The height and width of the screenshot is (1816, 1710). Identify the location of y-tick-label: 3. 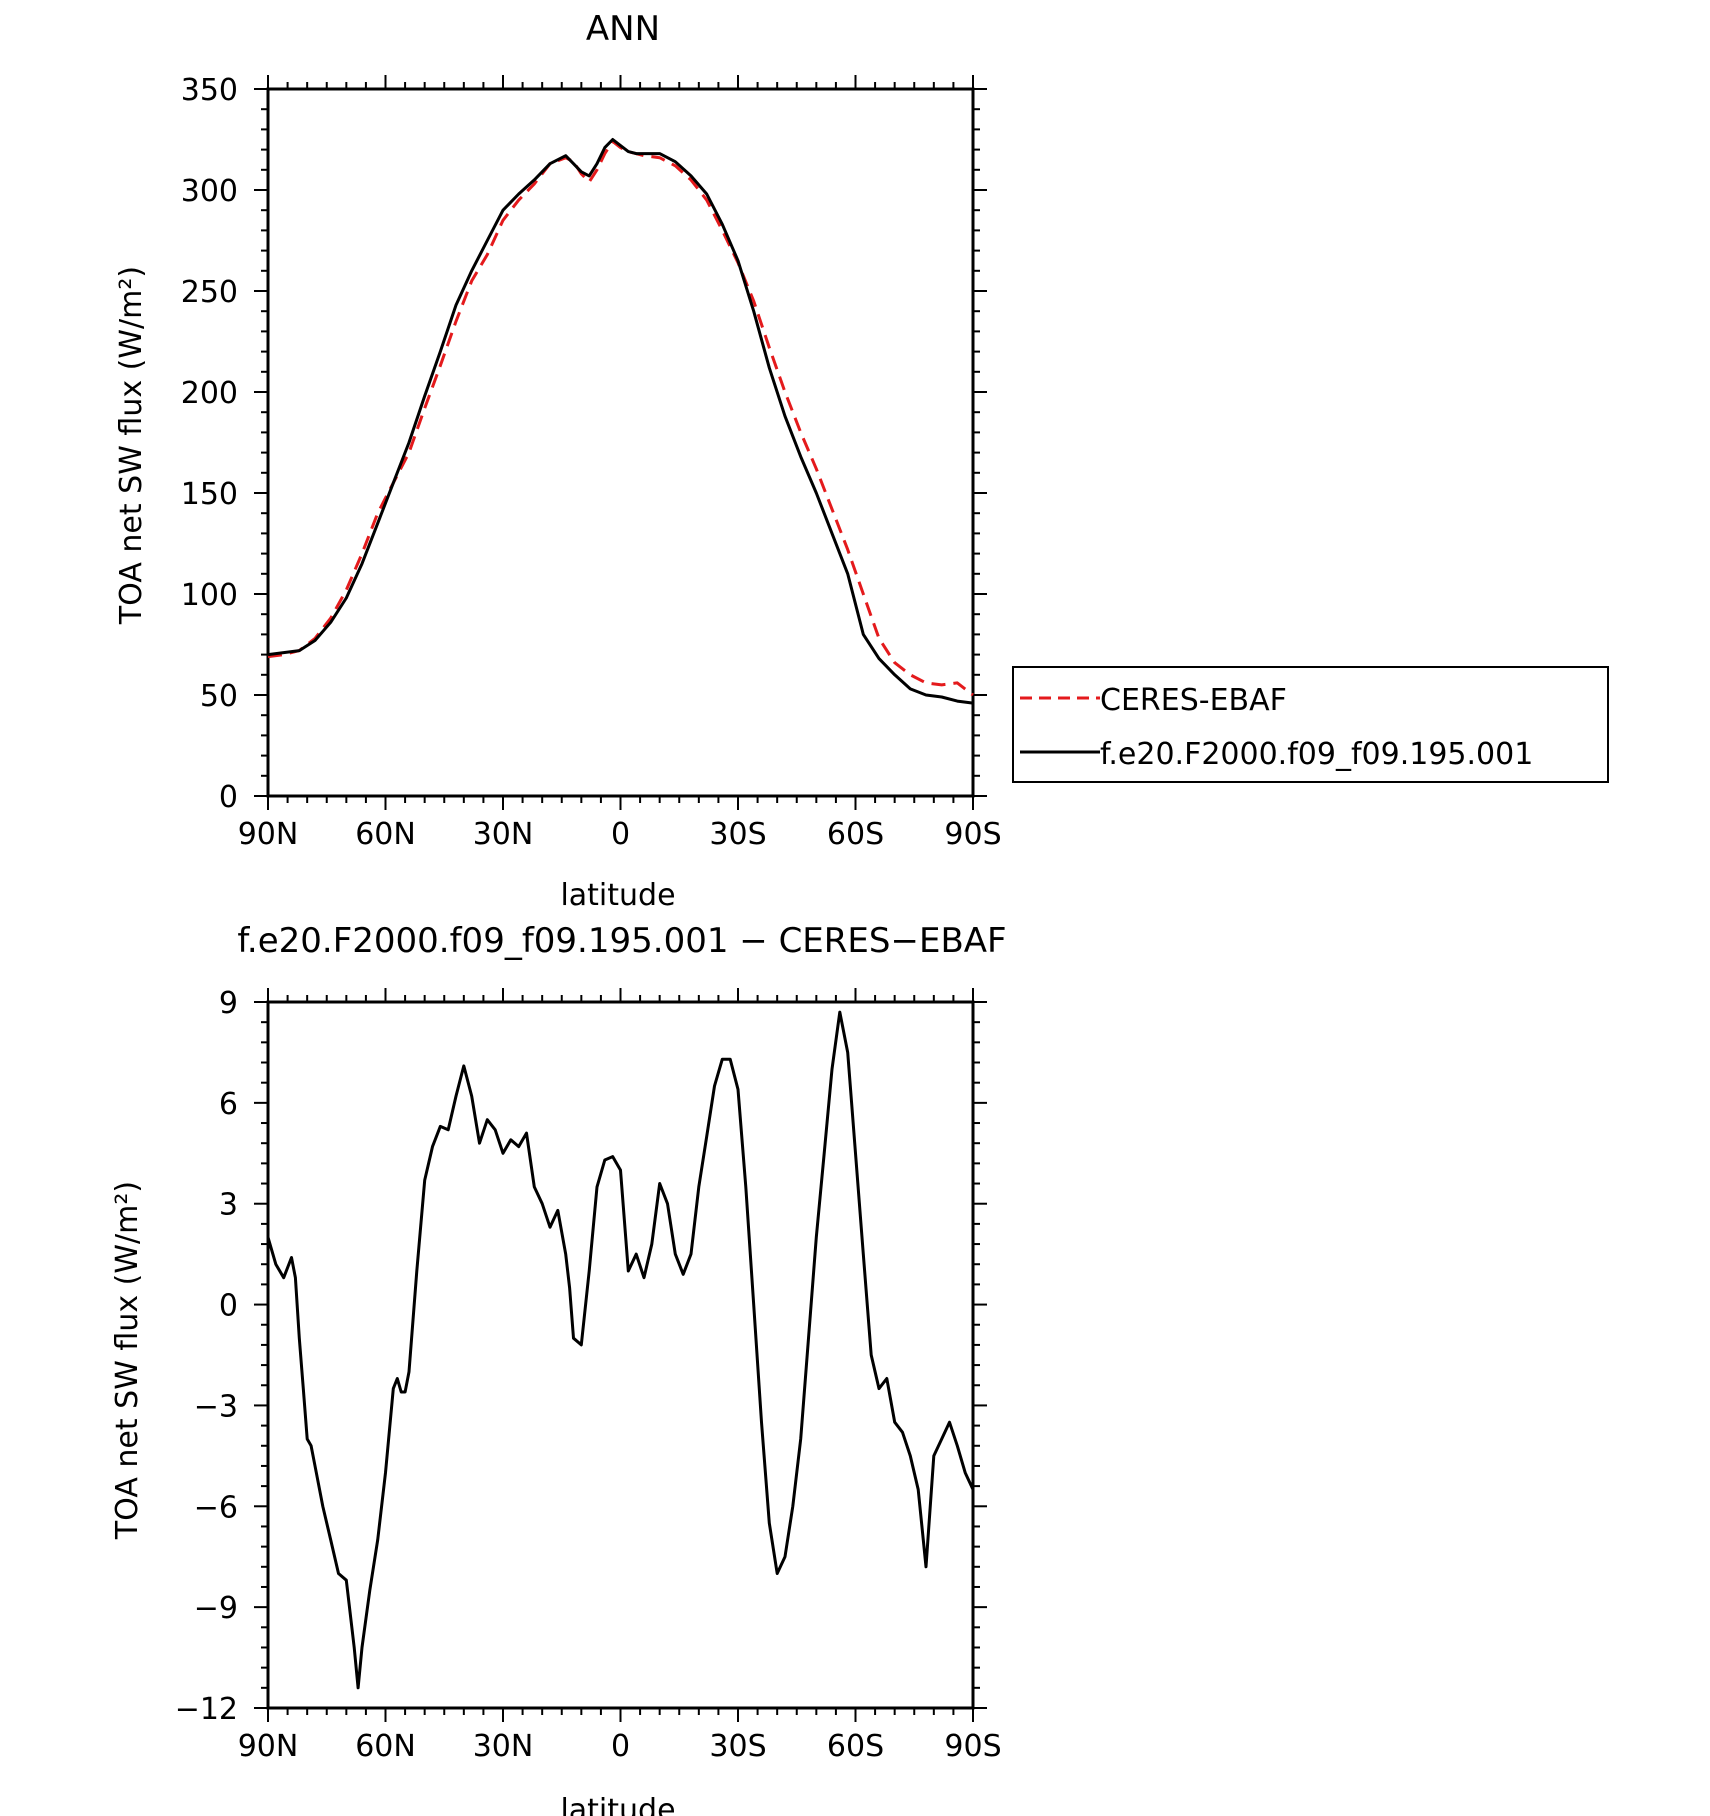
(228, 1205).